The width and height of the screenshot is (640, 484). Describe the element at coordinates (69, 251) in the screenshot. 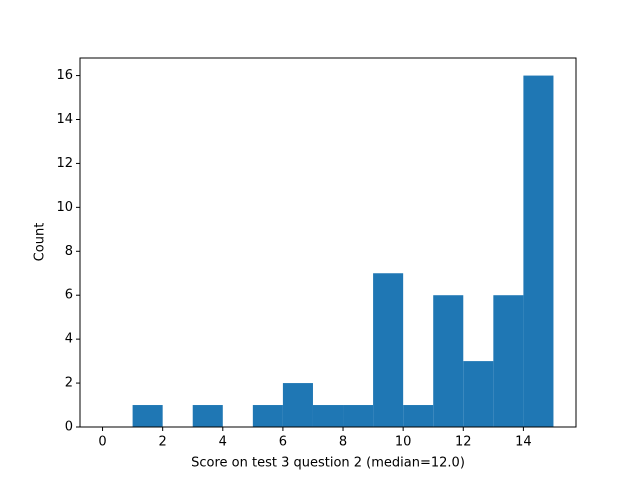

I see `y-tick-label: 8` at that location.